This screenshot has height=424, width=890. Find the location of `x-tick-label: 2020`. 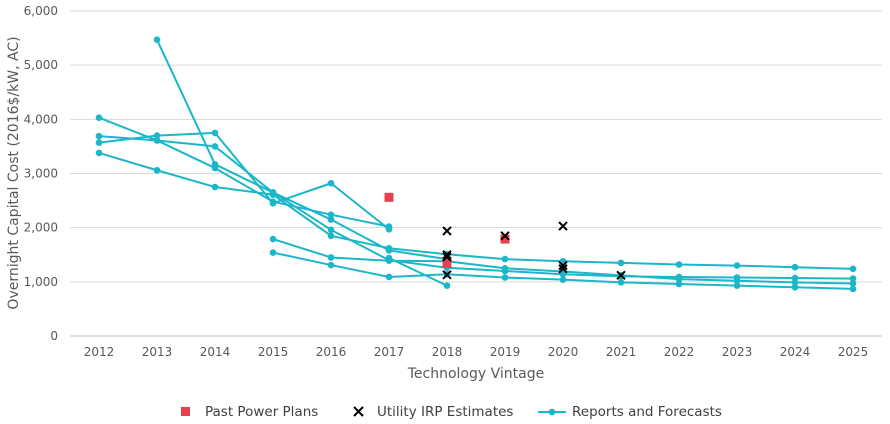

x-tick-label: 2020 is located at coordinates (563, 352).